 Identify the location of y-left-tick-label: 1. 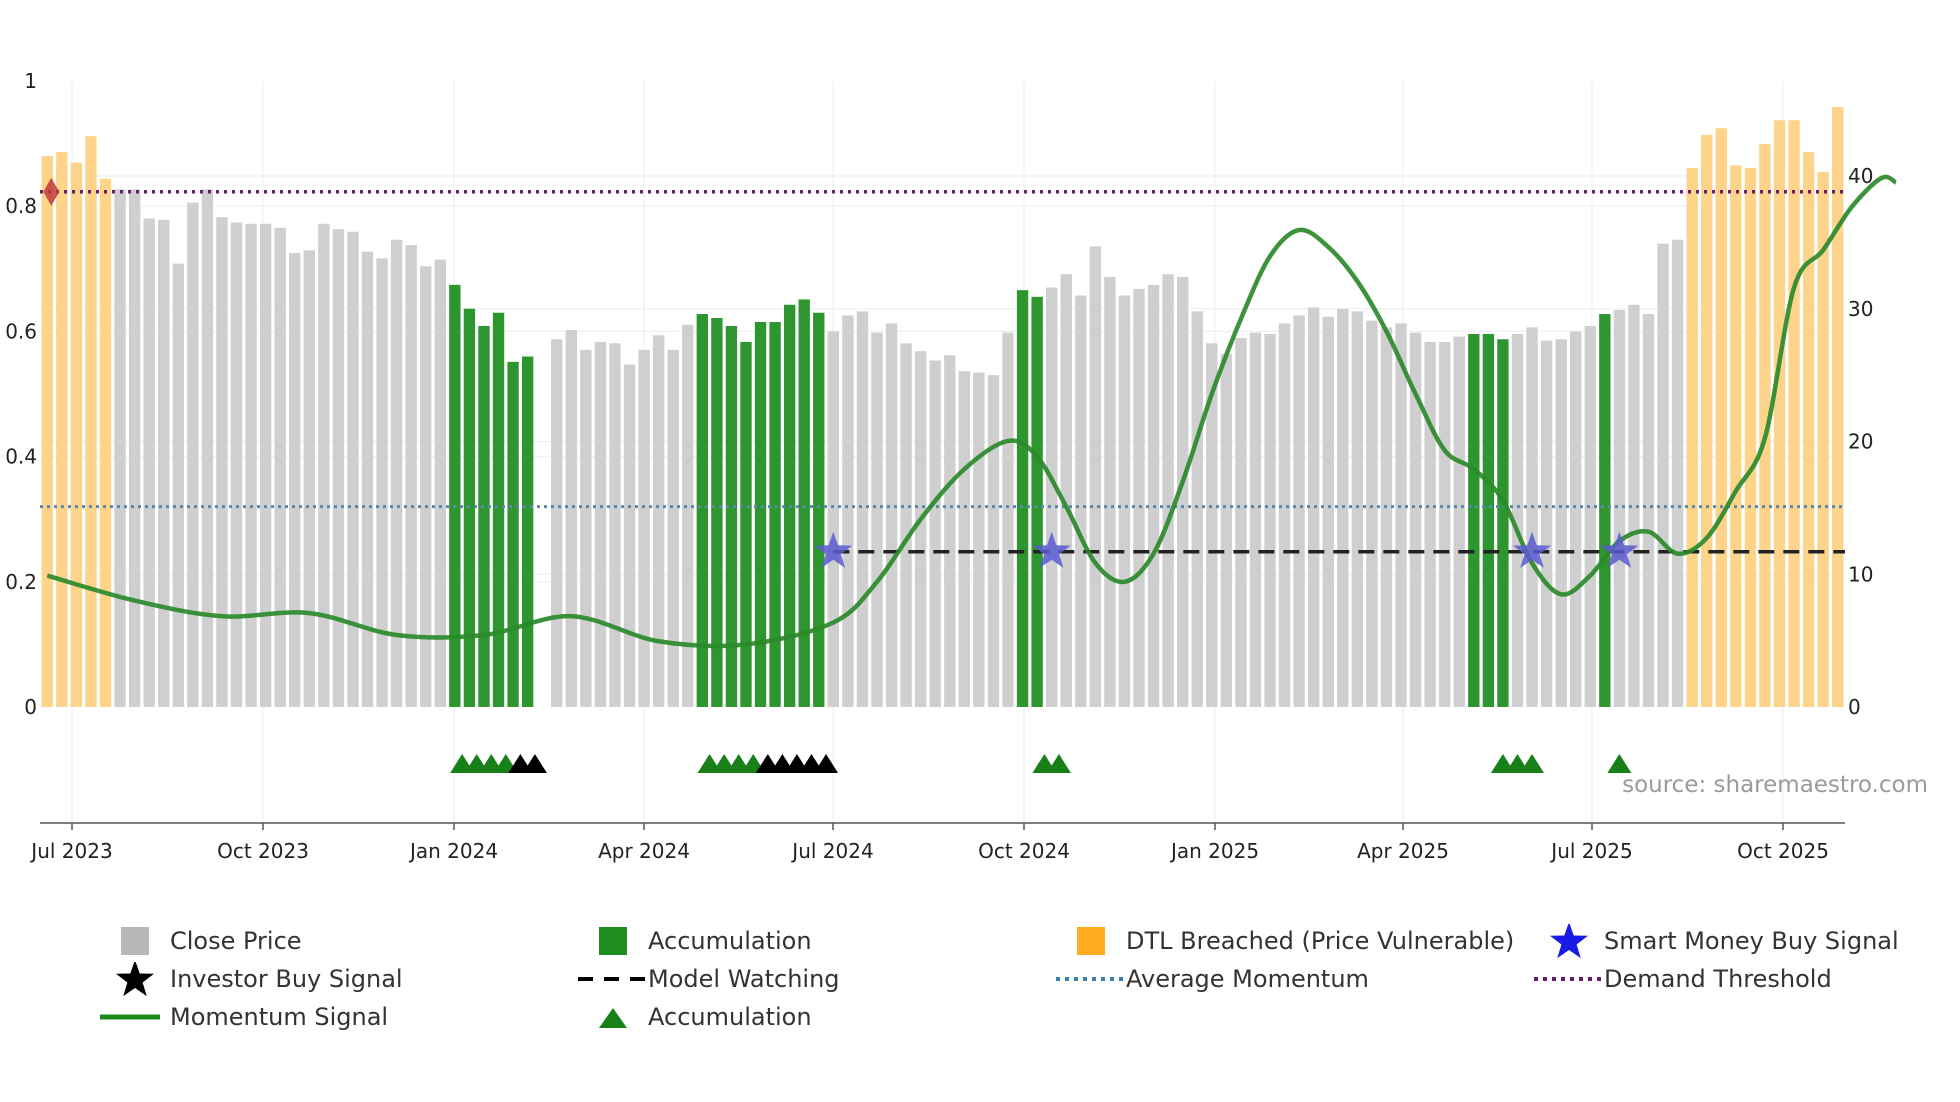
(30, 81).